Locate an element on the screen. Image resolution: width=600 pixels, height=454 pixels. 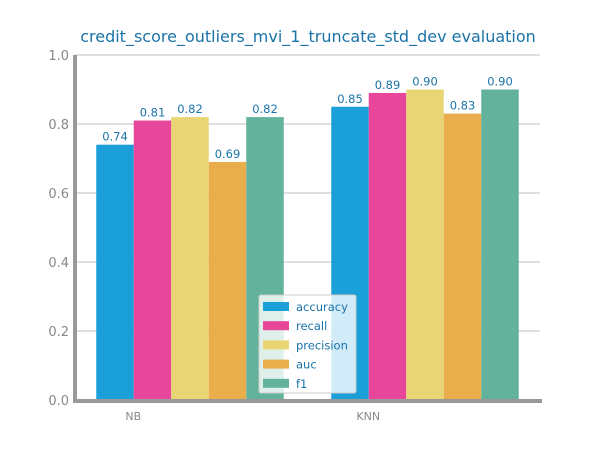
legend-swatch-recall is located at coordinates (276, 326).